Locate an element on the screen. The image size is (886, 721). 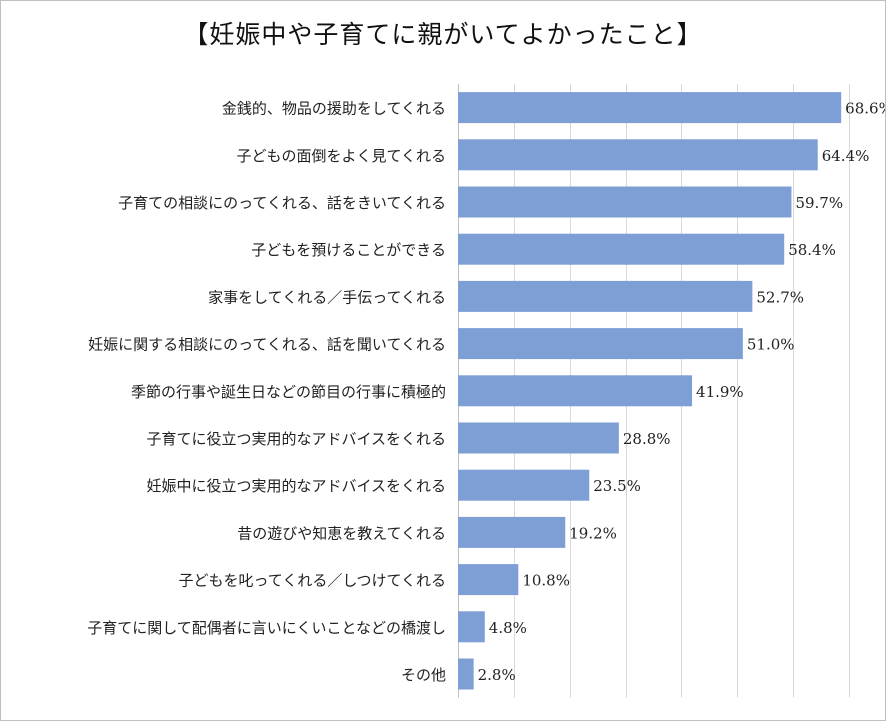
category-label: 妊娠中に役立つ実用的なアドバイスをくれる is located at coordinates (296, 486).